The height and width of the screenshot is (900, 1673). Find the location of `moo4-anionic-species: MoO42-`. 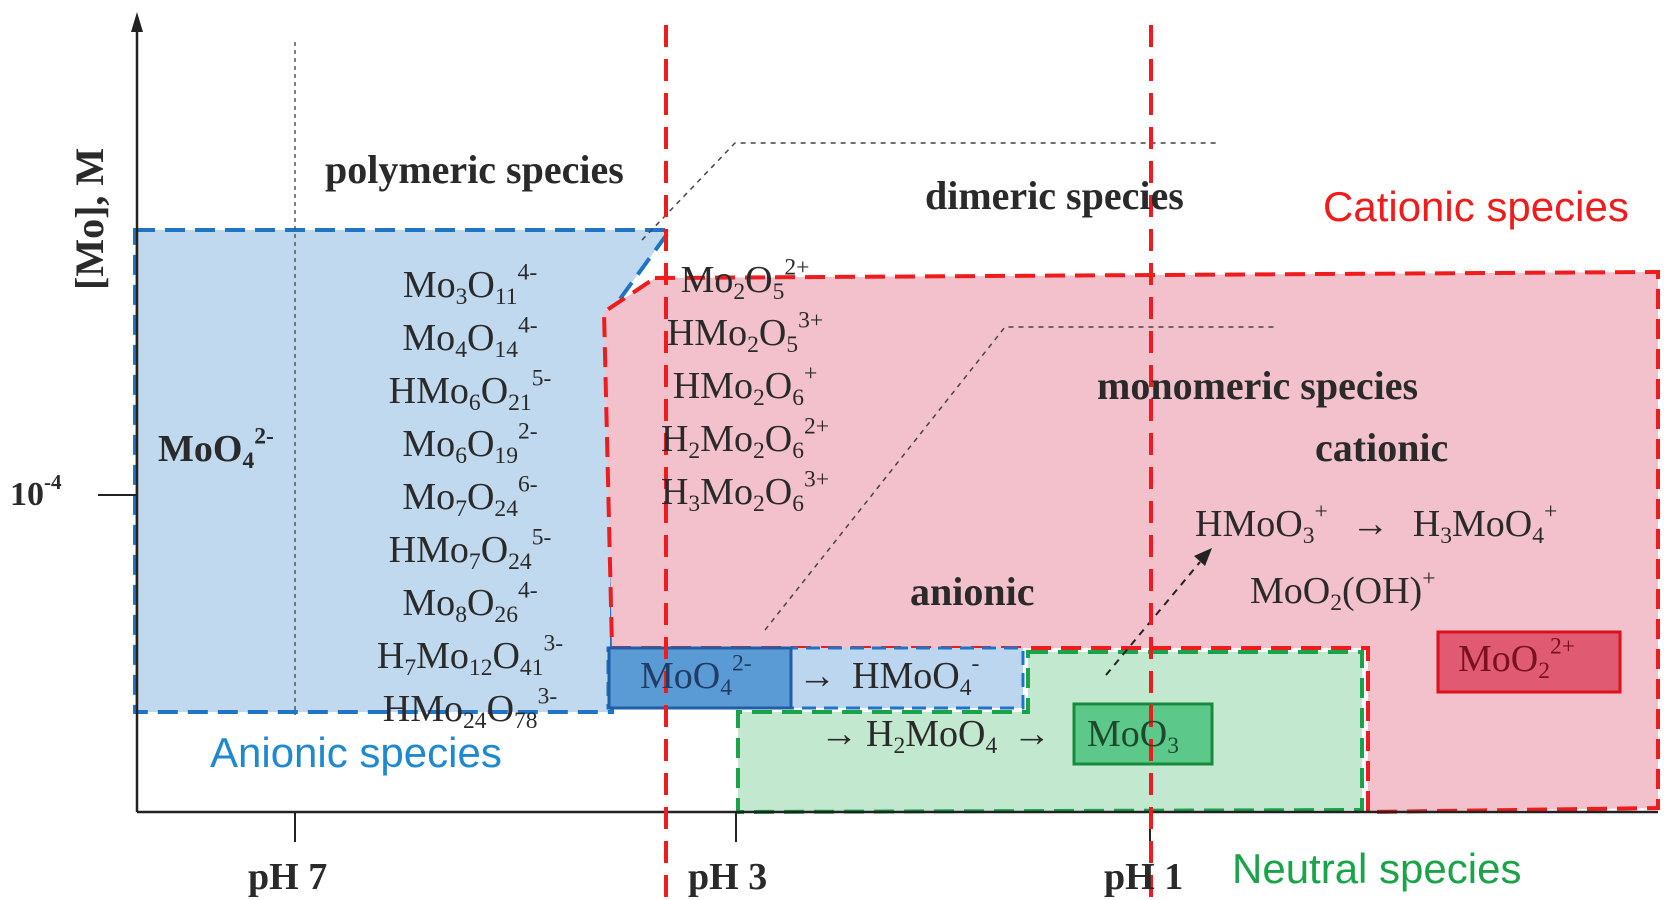

moo4-anionic-species: MoO42- is located at coordinates (696, 676).